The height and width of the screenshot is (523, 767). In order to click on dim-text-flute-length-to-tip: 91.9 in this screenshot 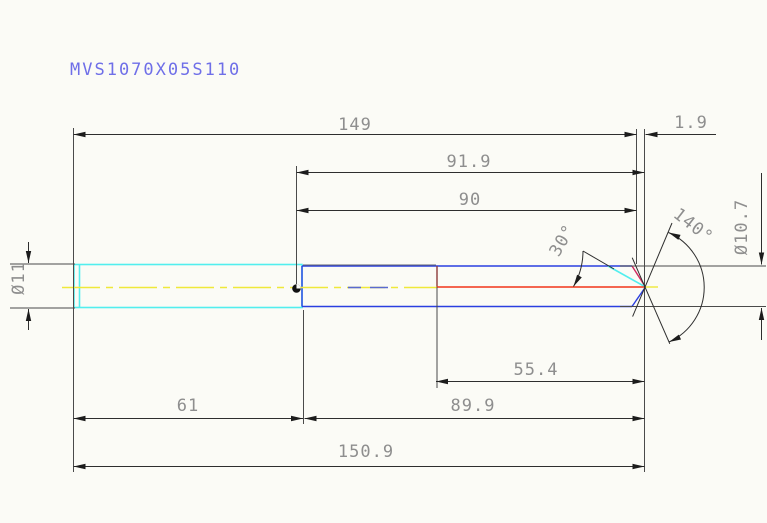, I will do `click(469, 162)`.